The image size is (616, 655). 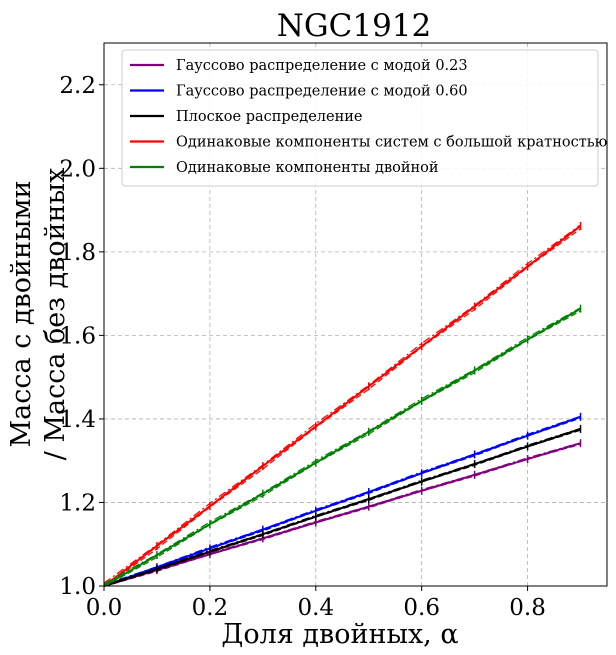 I want to click on y-tick-label: 1.6, so click(x=77, y=336).